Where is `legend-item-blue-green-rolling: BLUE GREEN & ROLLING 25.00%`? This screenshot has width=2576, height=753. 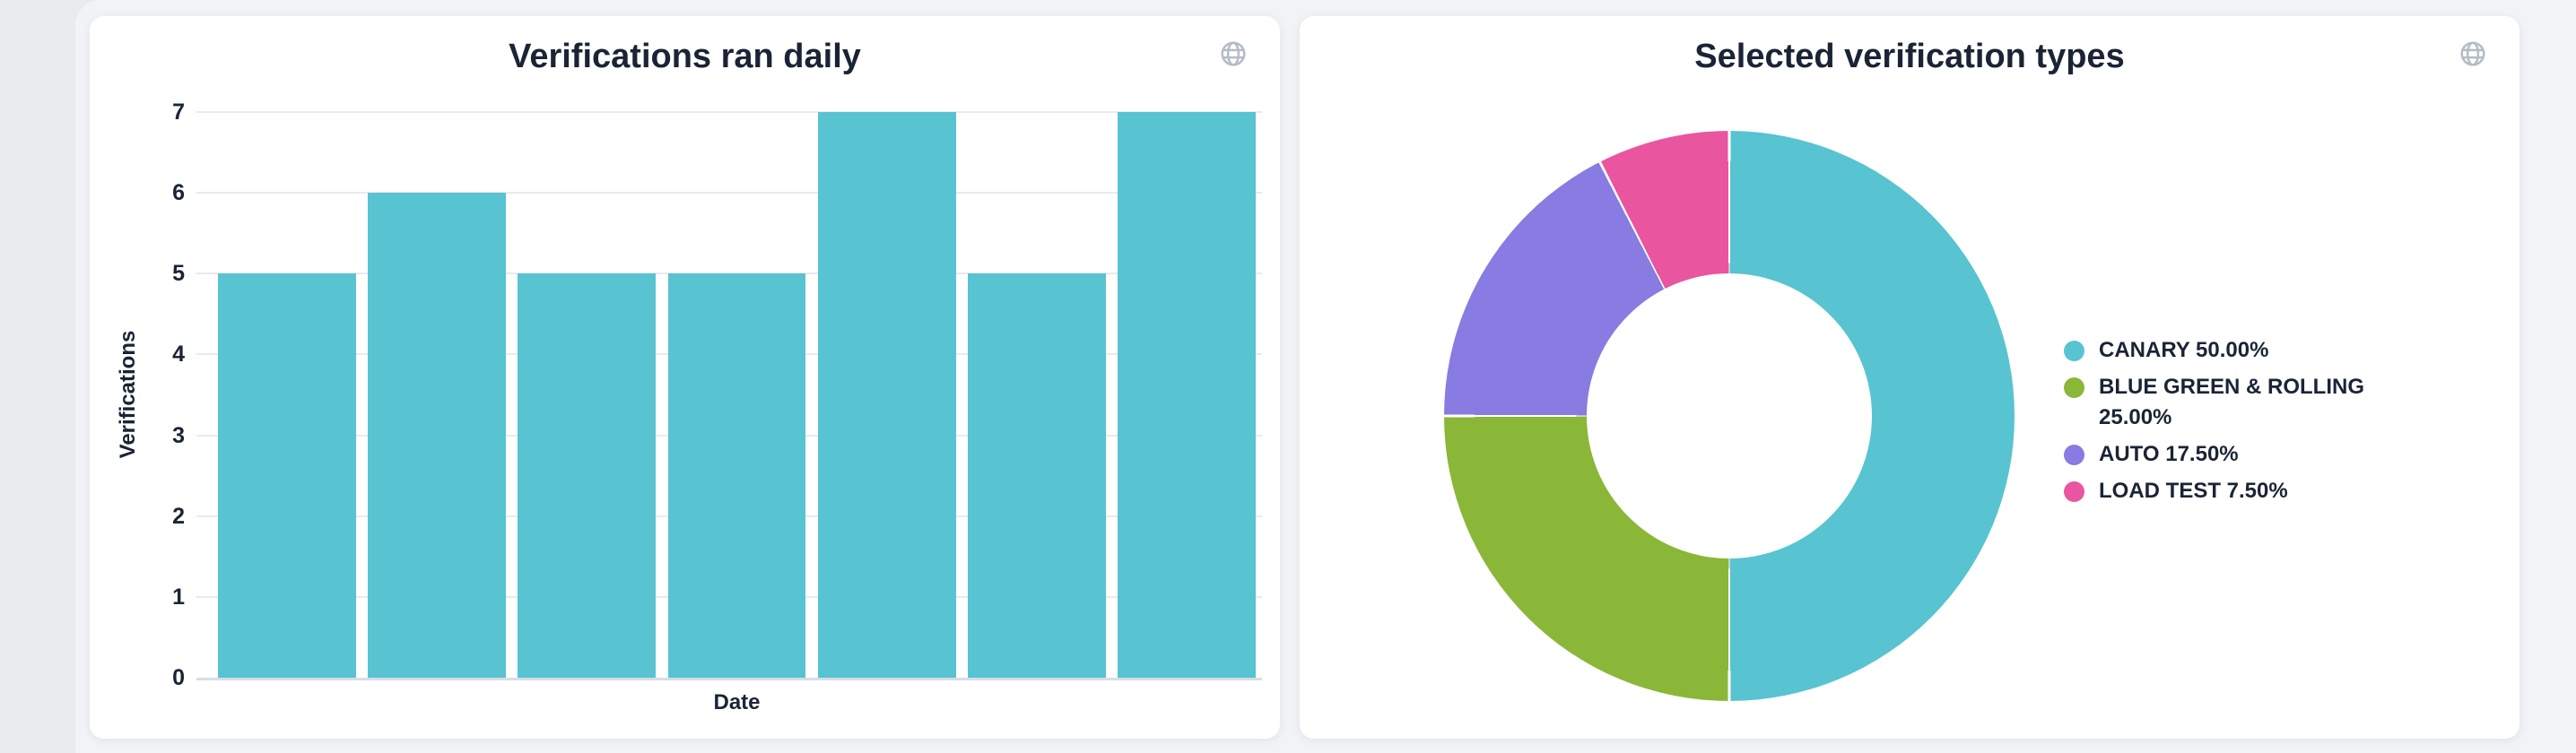 legend-item-blue-green-rolling: BLUE GREEN & ROLLING 25.00% is located at coordinates (2229, 402).